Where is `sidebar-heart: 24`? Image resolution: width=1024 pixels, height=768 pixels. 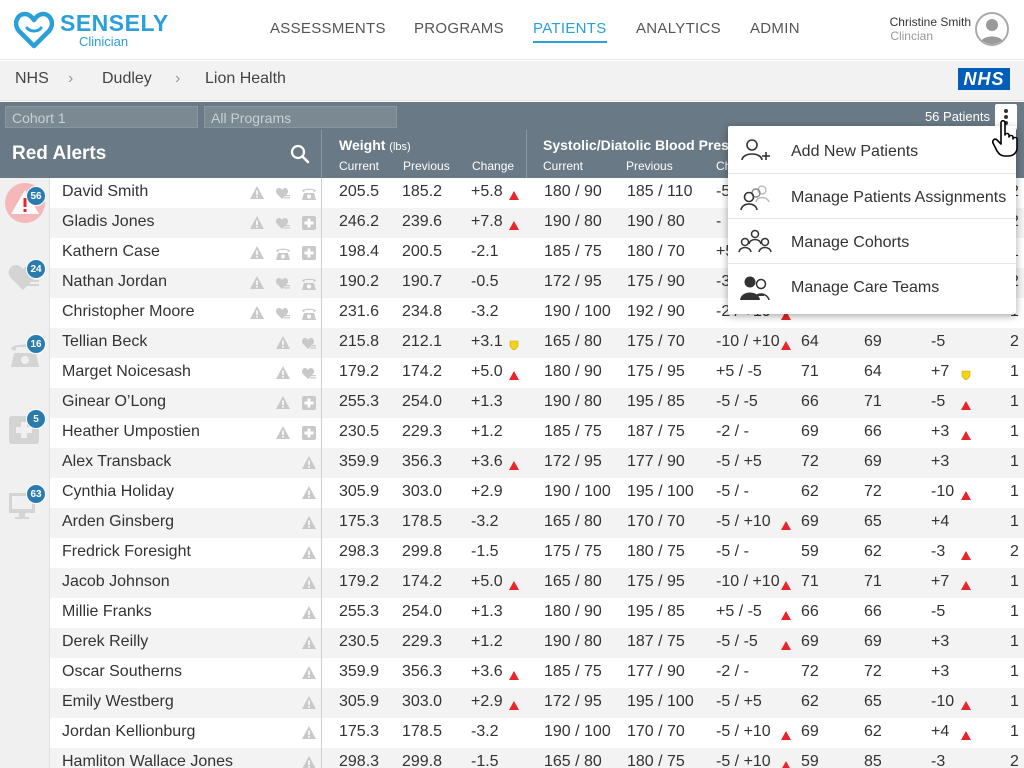
sidebar-heart: 24 is located at coordinates (25, 278).